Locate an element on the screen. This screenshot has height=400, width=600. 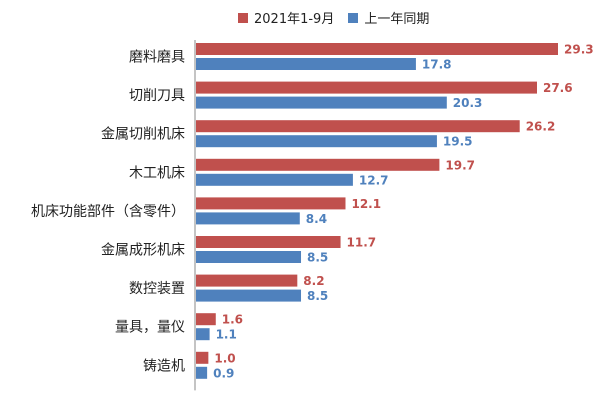
data-label-series-1: 19.7 is located at coordinates (460, 165).